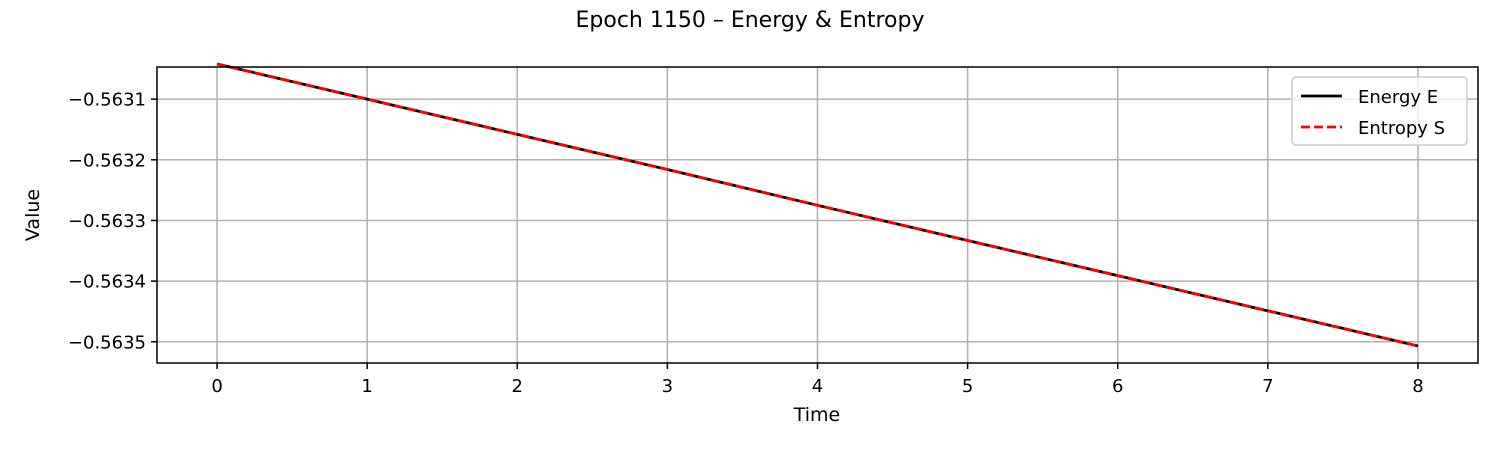 The width and height of the screenshot is (1500, 454). I want to click on x-tick-label: 1, so click(366, 386).